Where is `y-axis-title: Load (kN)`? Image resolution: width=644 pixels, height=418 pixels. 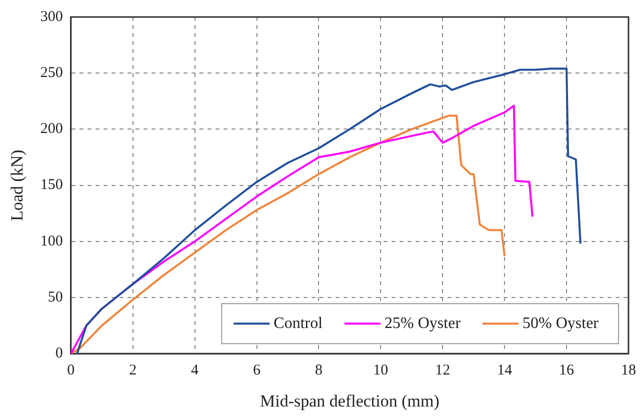
y-axis-title: Load (kN) is located at coordinates (17, 185).